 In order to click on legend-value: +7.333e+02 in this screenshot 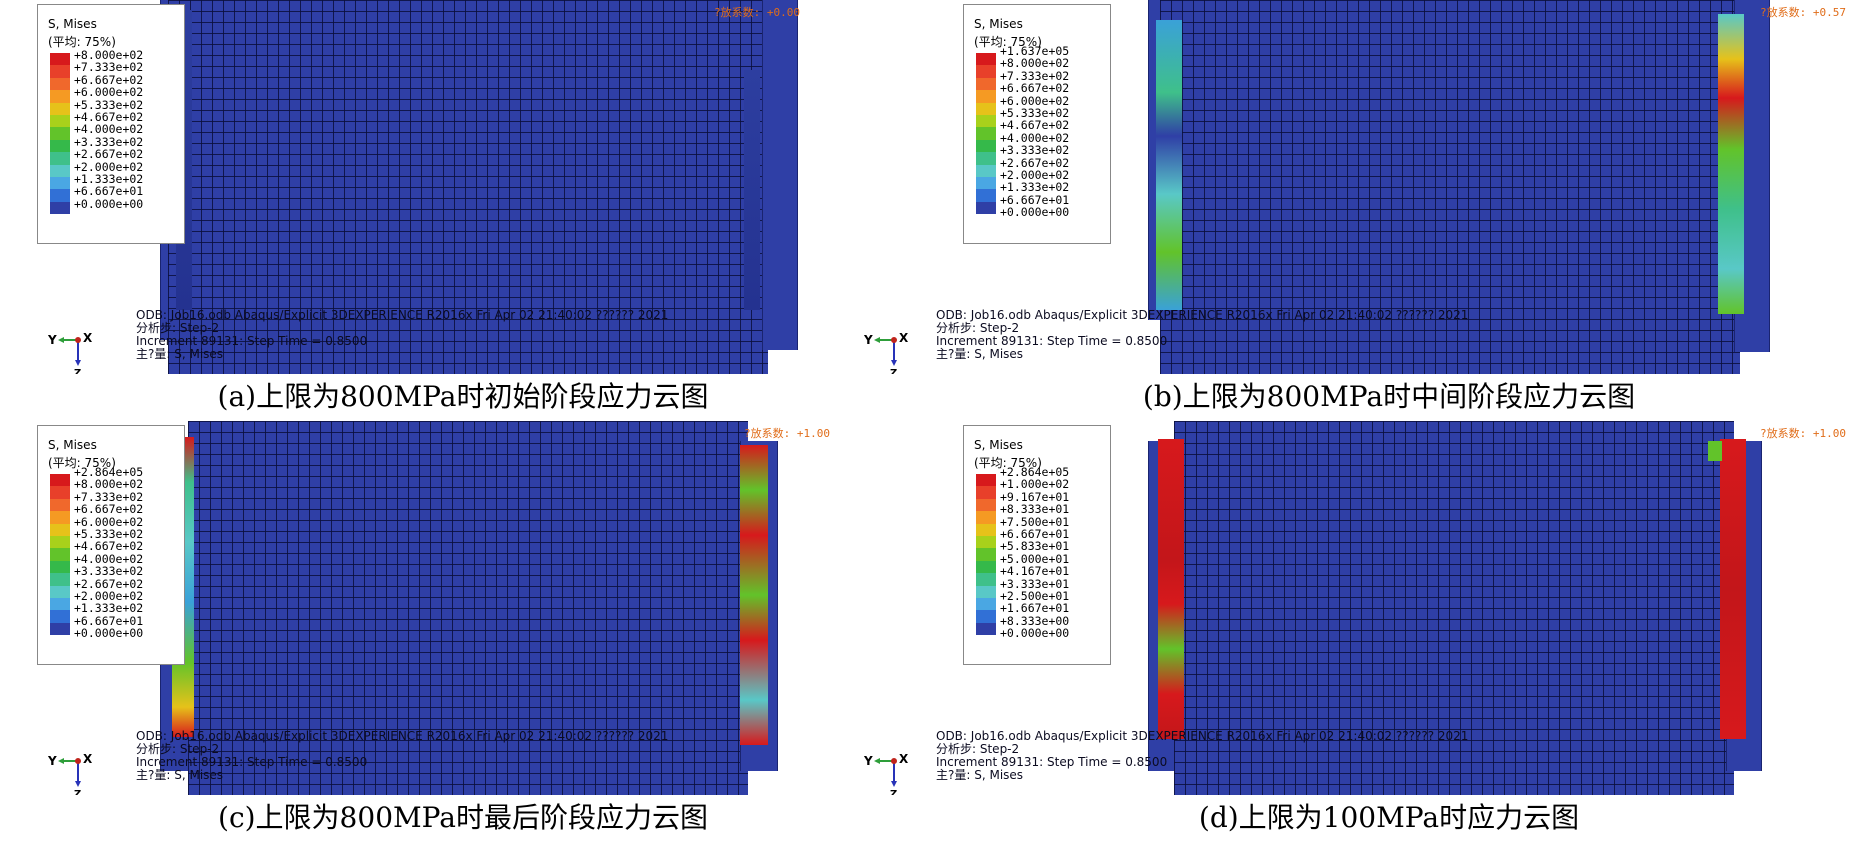, I will do `click(109, 67)`.